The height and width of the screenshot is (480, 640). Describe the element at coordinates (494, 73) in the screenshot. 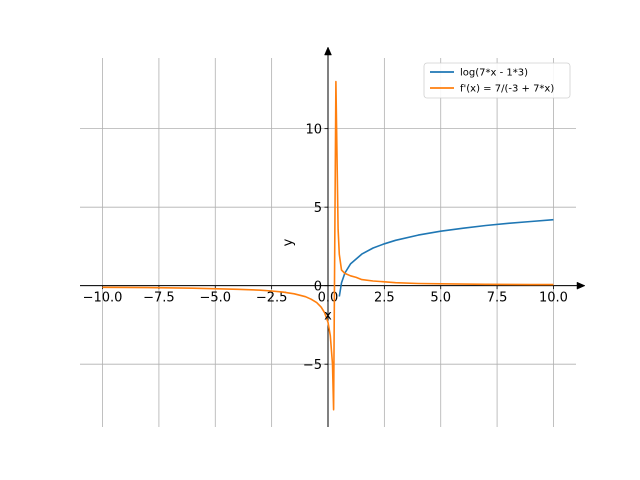

I see `legend-label: log(7*x - 1*3)` at that location.